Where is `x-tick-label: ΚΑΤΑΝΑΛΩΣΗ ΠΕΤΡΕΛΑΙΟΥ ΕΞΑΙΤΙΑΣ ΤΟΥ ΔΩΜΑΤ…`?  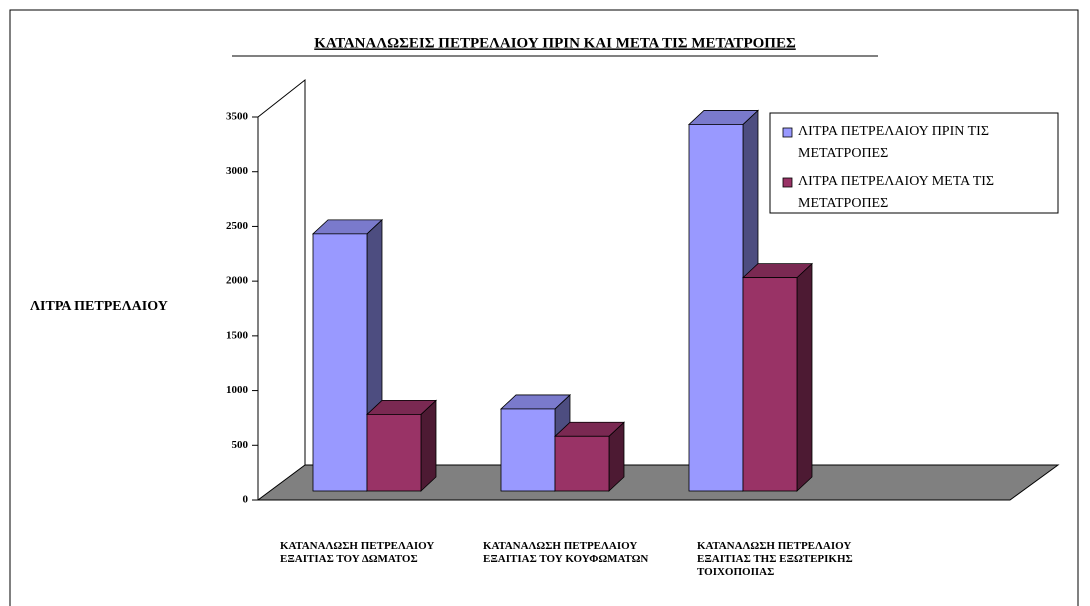 x-tick-label: ΚΑΤΑΝΑΛΩΣΗ ΠΕΤΡΕΛΑΙΟΥ ΕΞΑΙΤΙΑΣ ΤΟΥ ΔΩΜΑΤ… is located at coordinates (357, 552).